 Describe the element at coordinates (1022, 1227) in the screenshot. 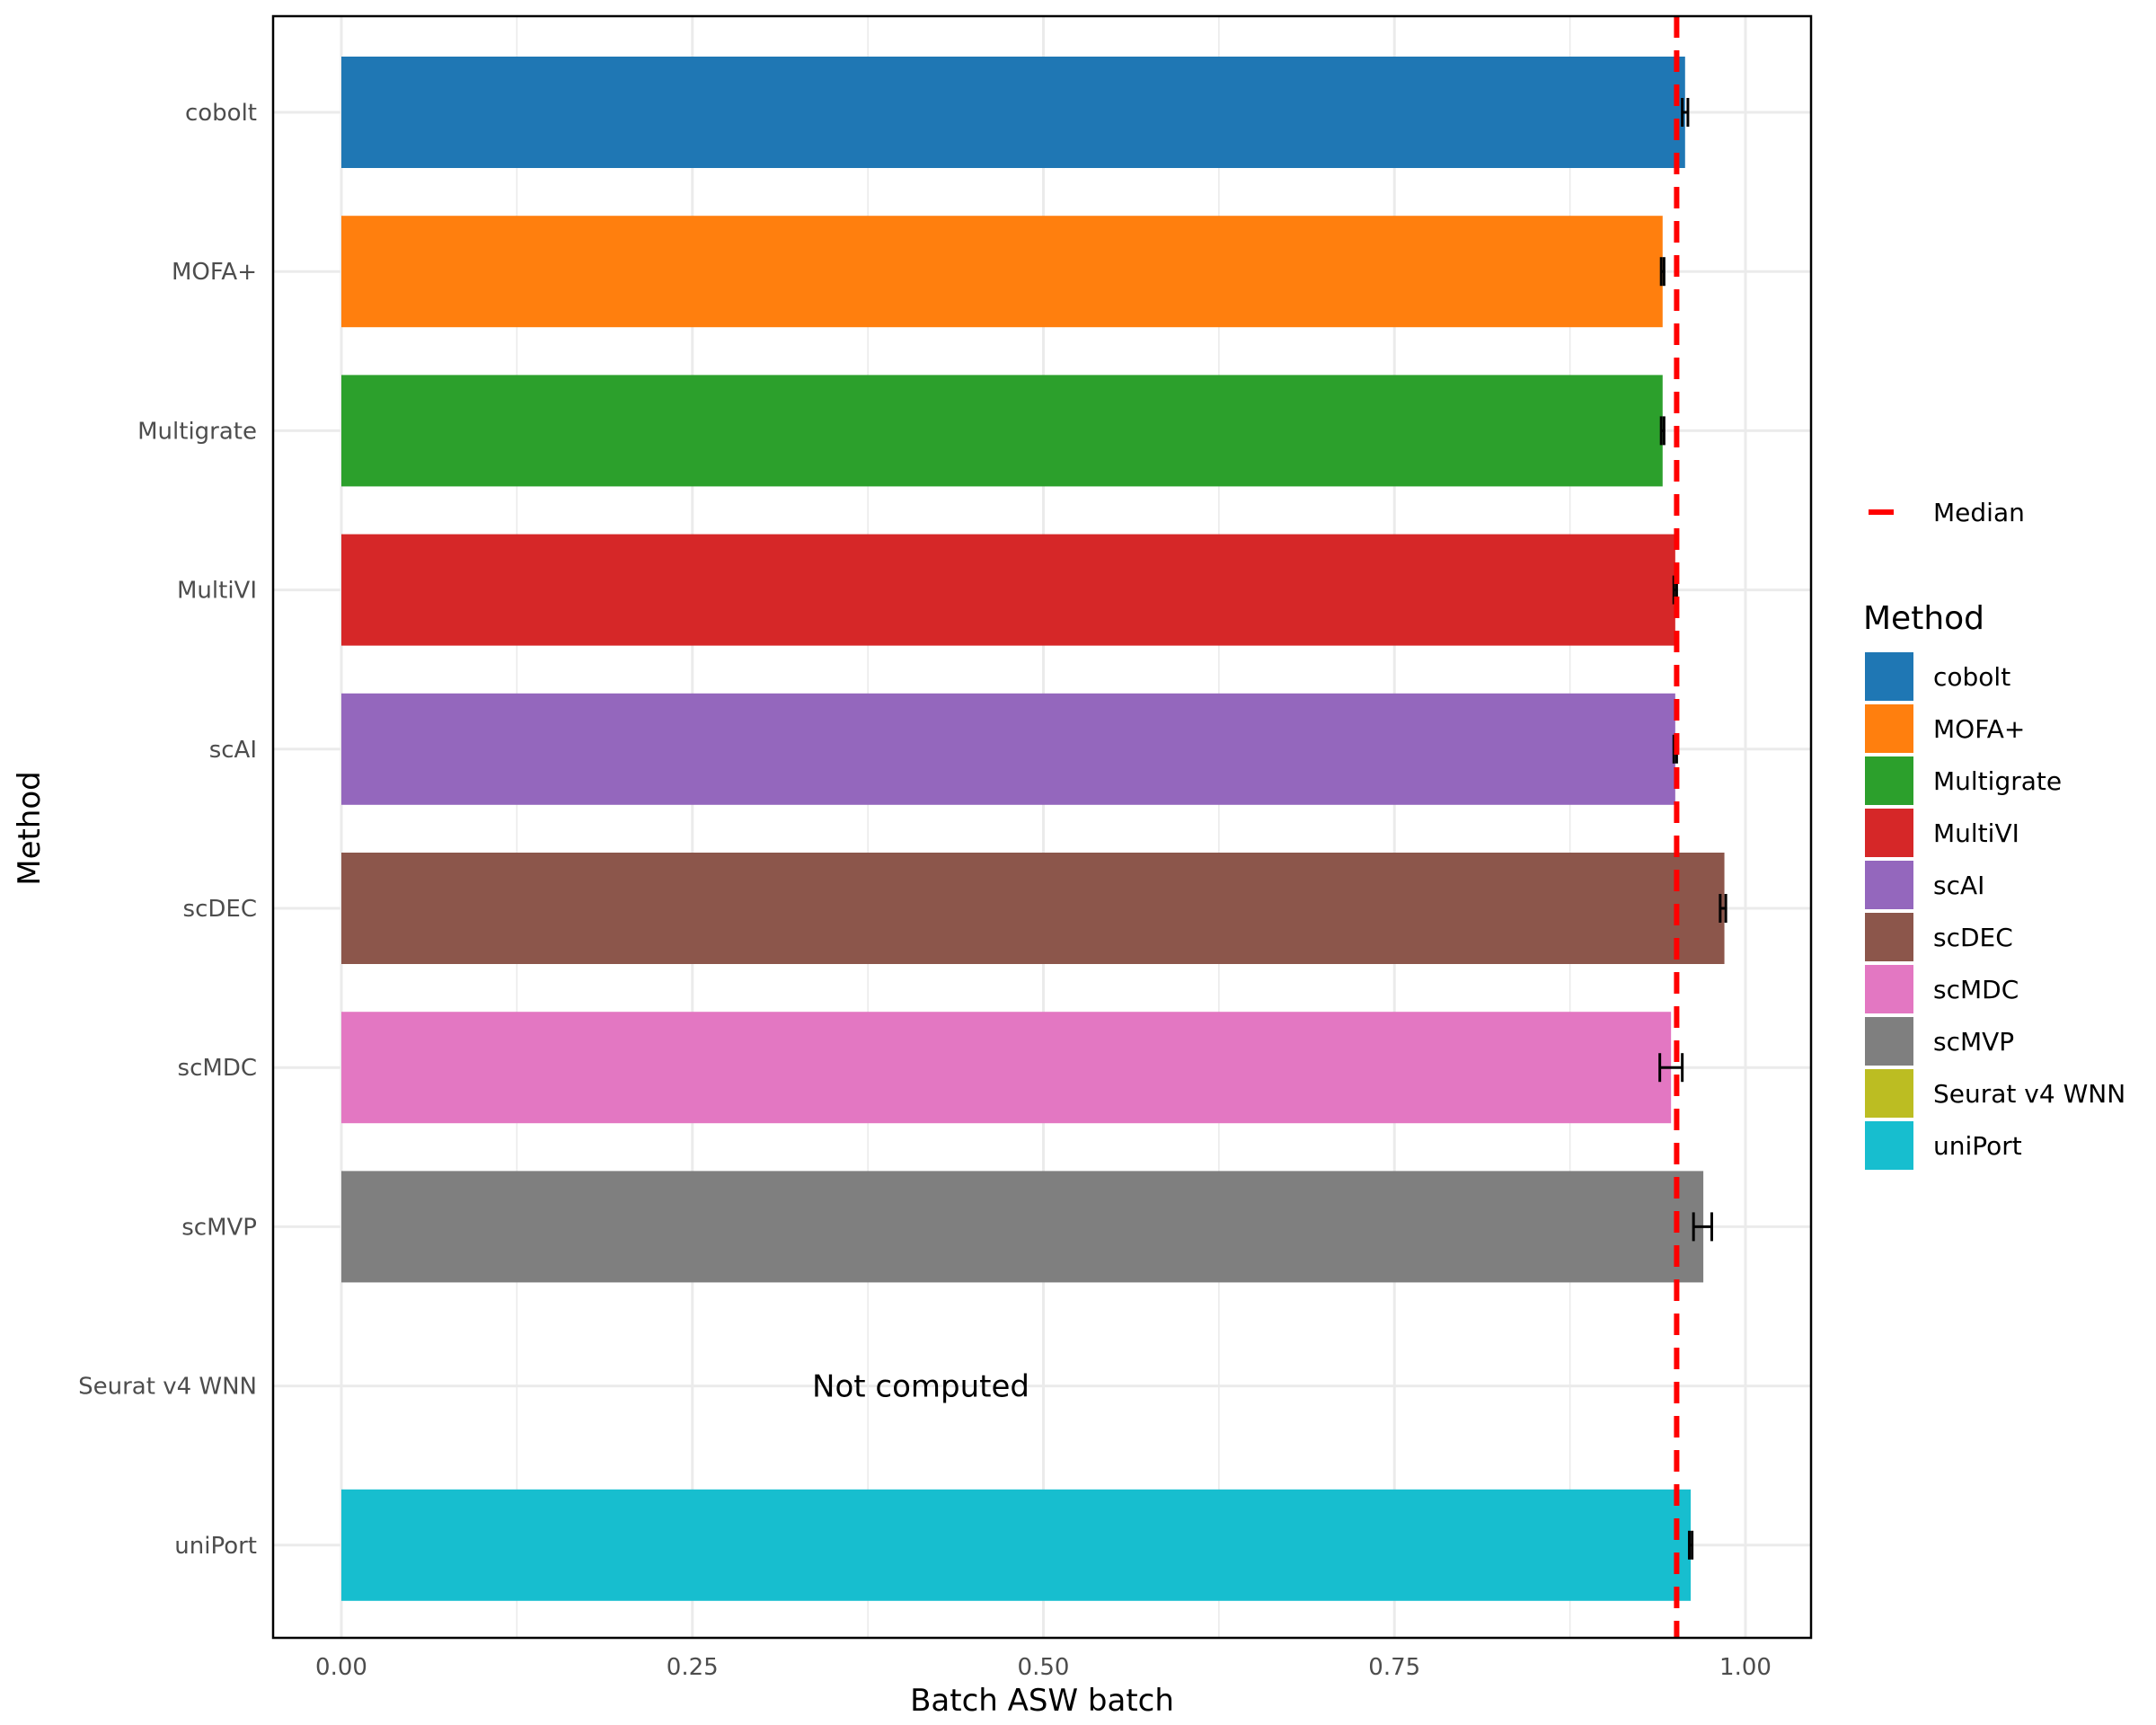

I see `bar-scmvp` at that location.